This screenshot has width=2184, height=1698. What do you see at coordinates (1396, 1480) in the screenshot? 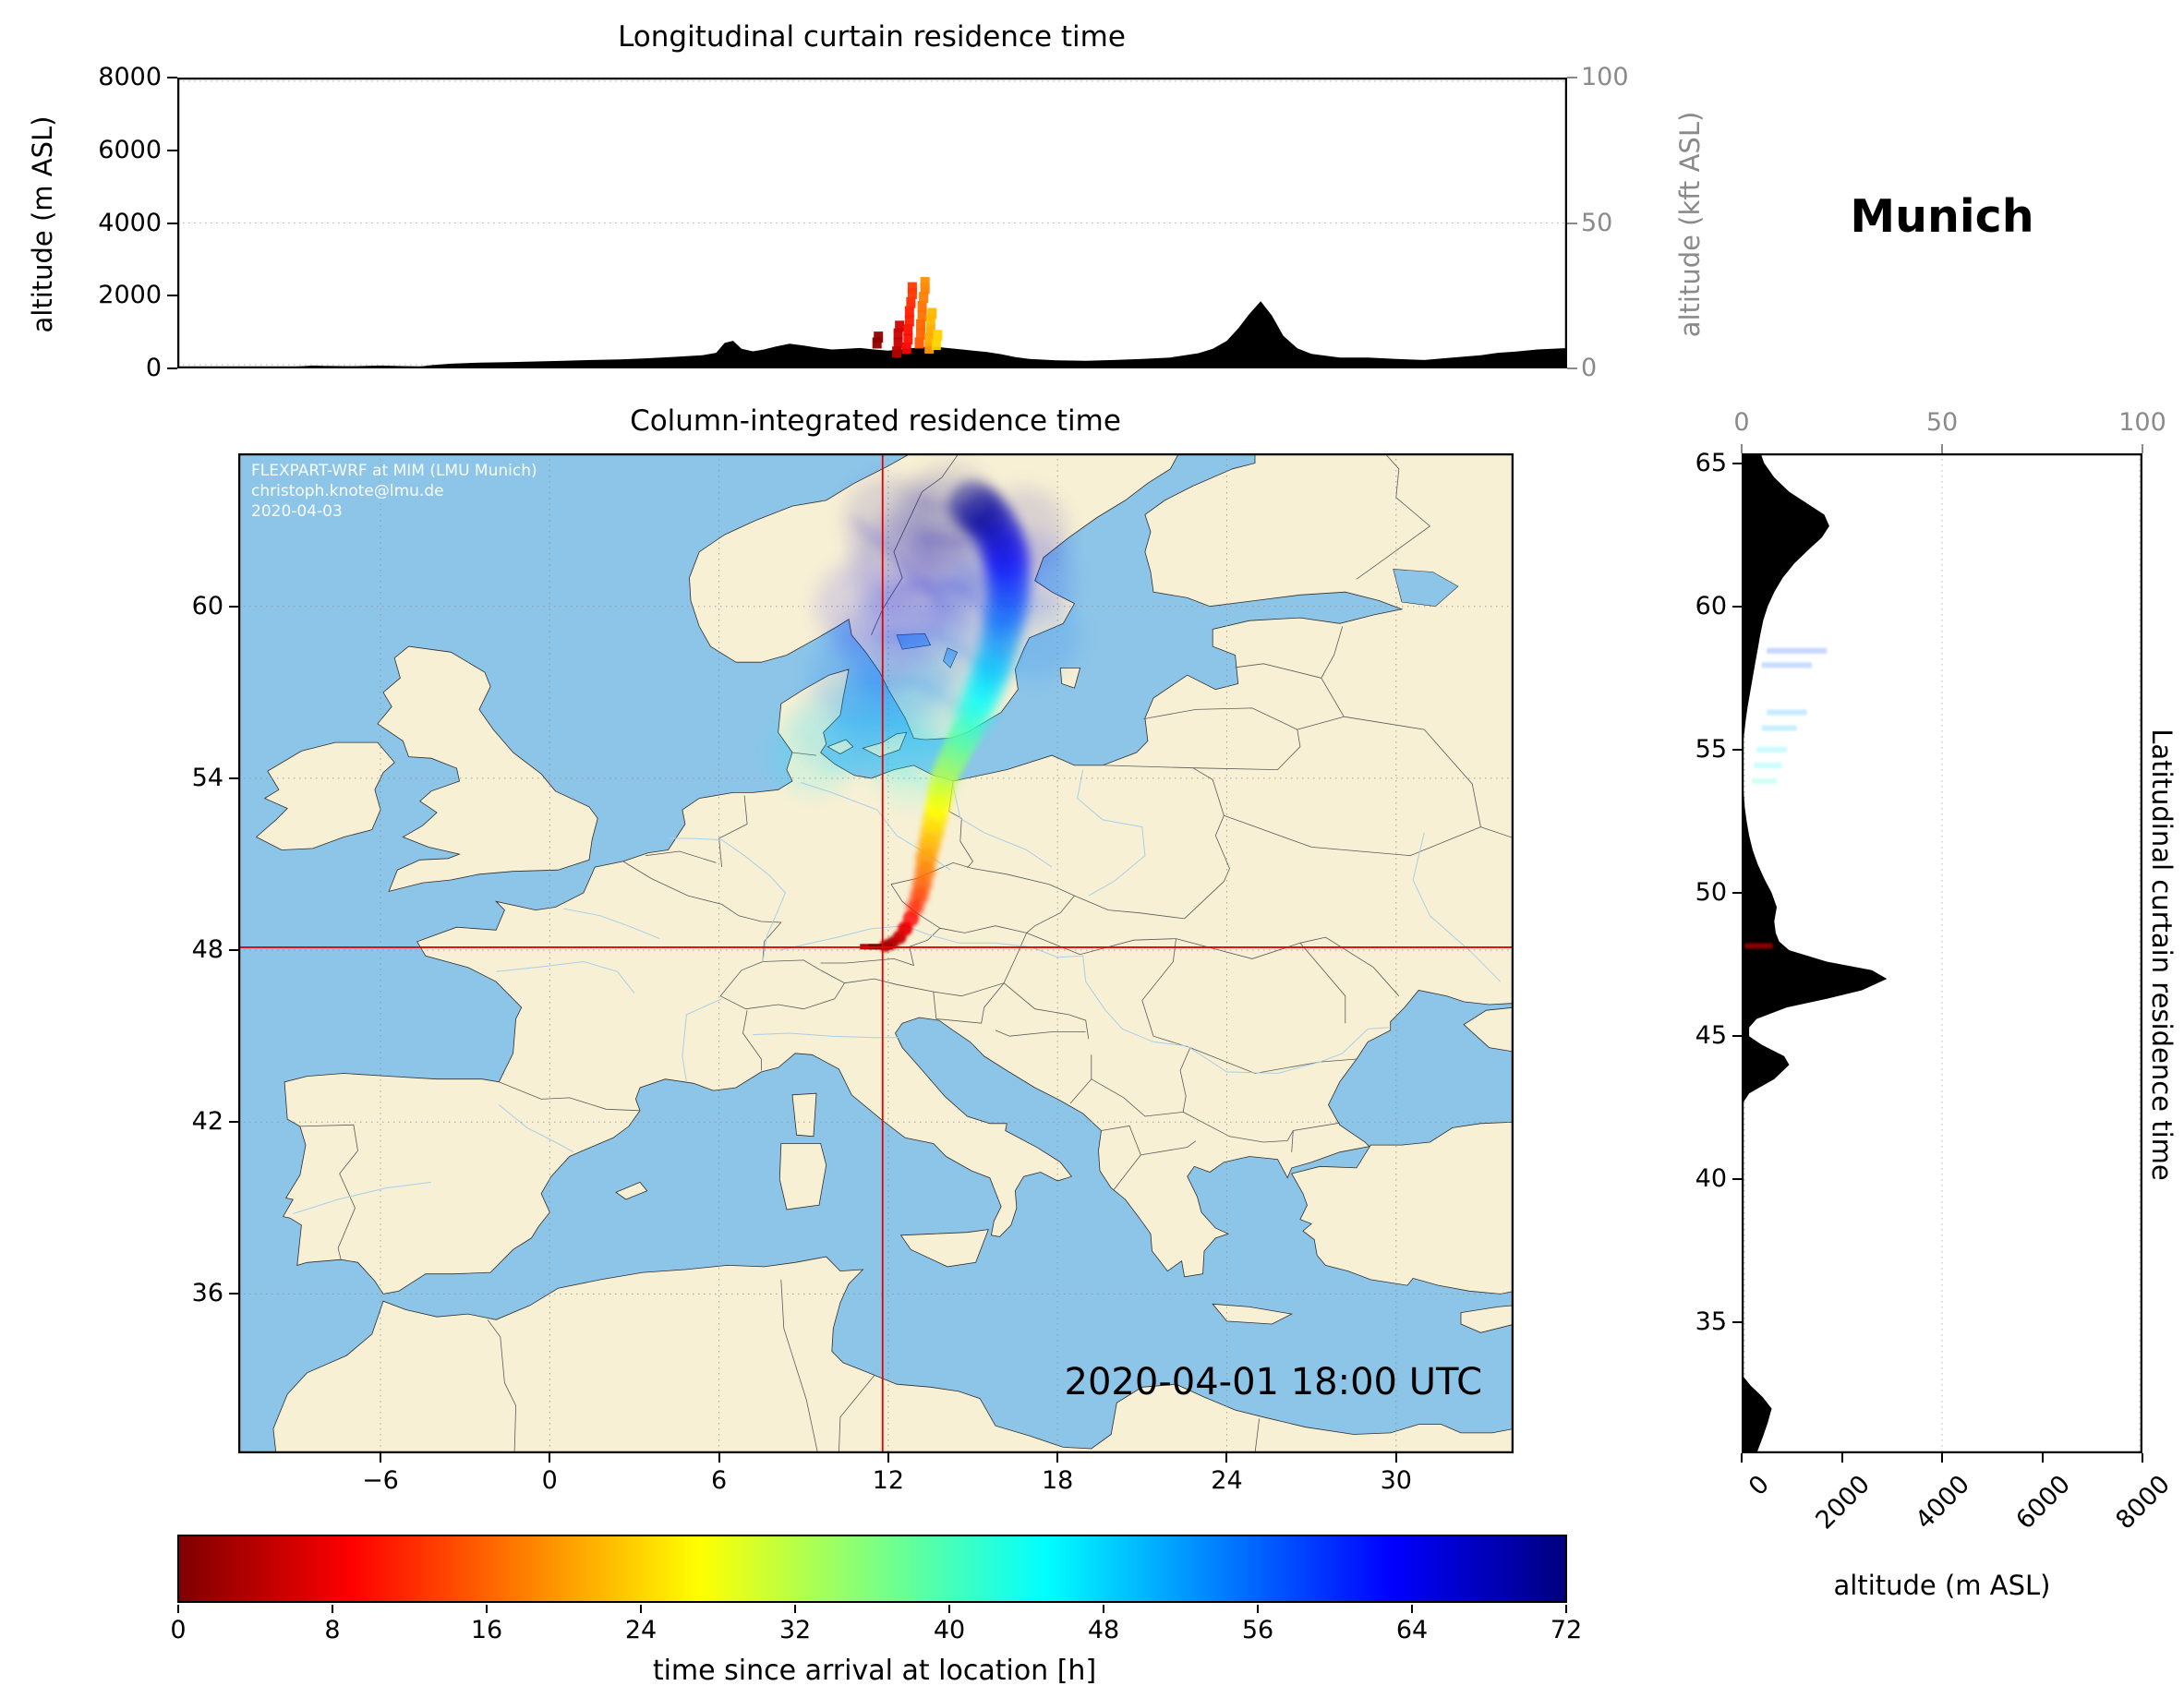
I see `tick-label: 30` at bounding box center [1396, 1480].